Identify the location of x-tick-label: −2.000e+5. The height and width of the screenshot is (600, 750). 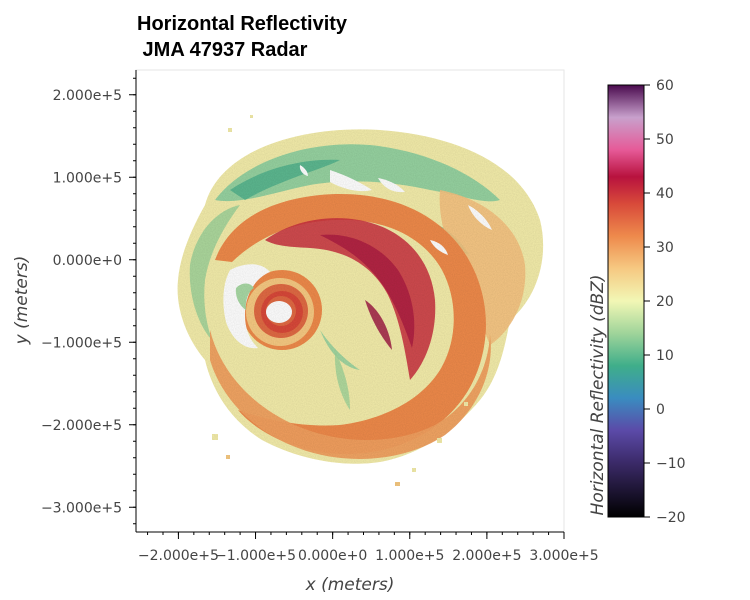
(178, 556).